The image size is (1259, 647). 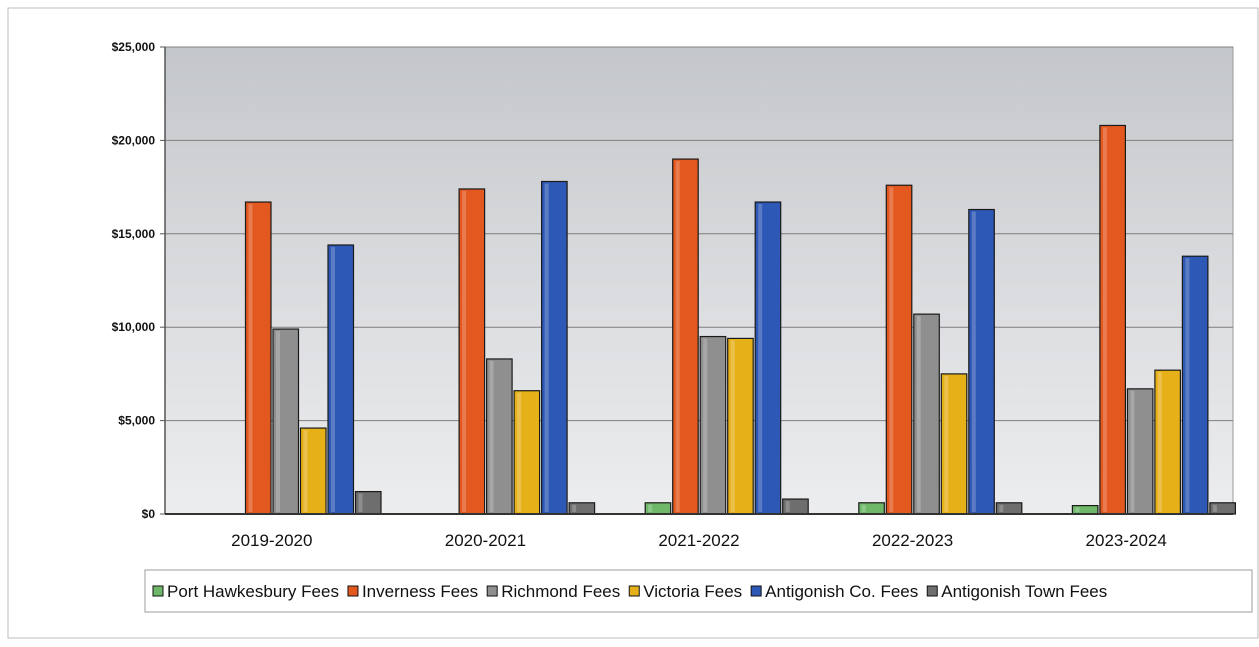 What do you see at coordinates (134, 234) in the screenshot?
I see `y-tick-label: $15,000` at bounding box center [134, 234].